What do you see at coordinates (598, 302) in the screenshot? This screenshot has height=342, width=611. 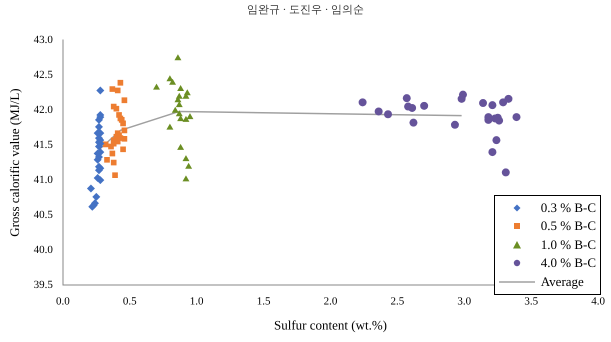 I see `x-tick-label: 4.0` at bounding box center [598, 302].